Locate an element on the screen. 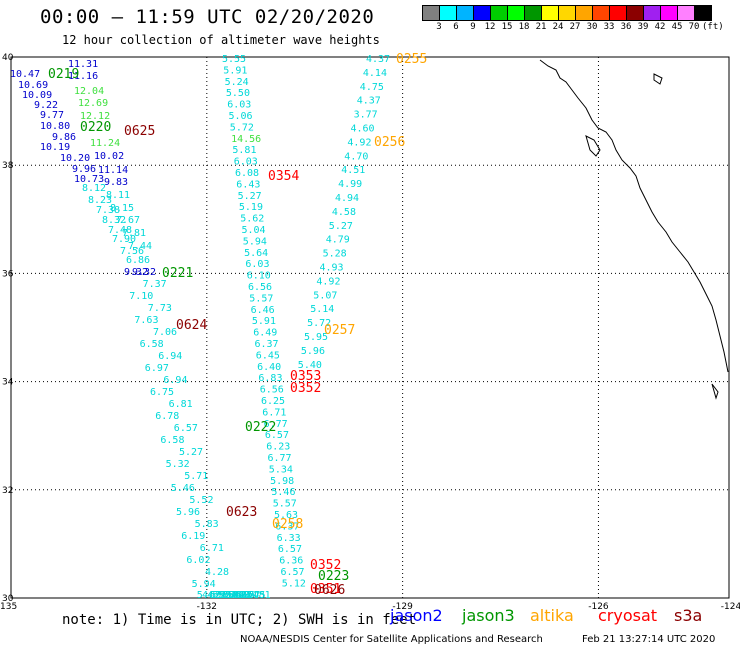  swh-value: 4.51 is located at coordinates (353, 170).